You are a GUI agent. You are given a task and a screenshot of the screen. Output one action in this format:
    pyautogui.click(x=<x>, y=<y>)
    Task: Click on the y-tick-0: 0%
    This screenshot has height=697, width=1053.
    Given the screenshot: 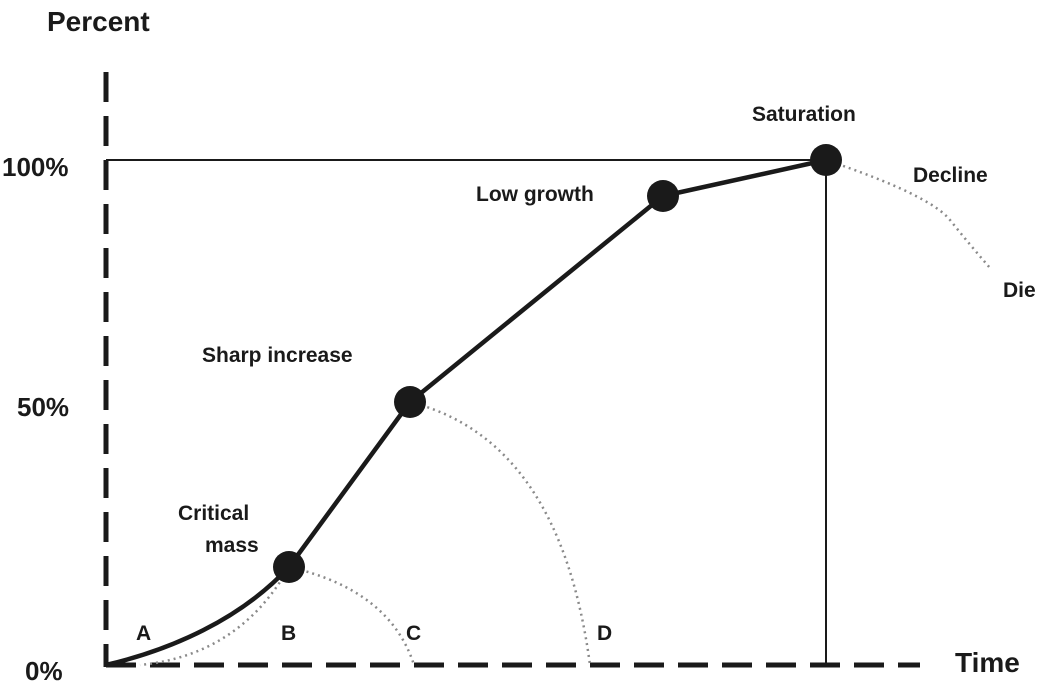 What is the action you would take?
    pyautogui.click(x=44, y=671)
    